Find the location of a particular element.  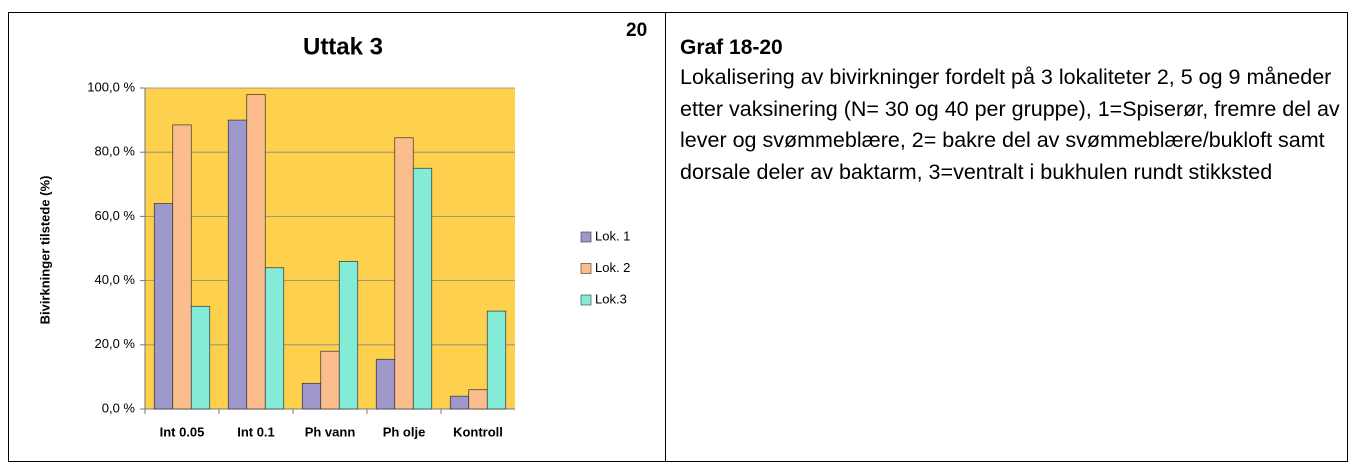

x-tick-label: Ph vann is located at coordinates (330, 431).